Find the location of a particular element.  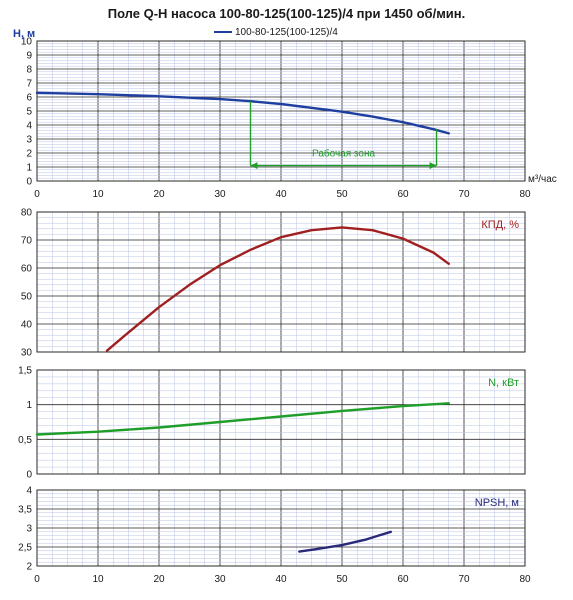

y-tick-label: 6 is located at coordinates (29, 98).